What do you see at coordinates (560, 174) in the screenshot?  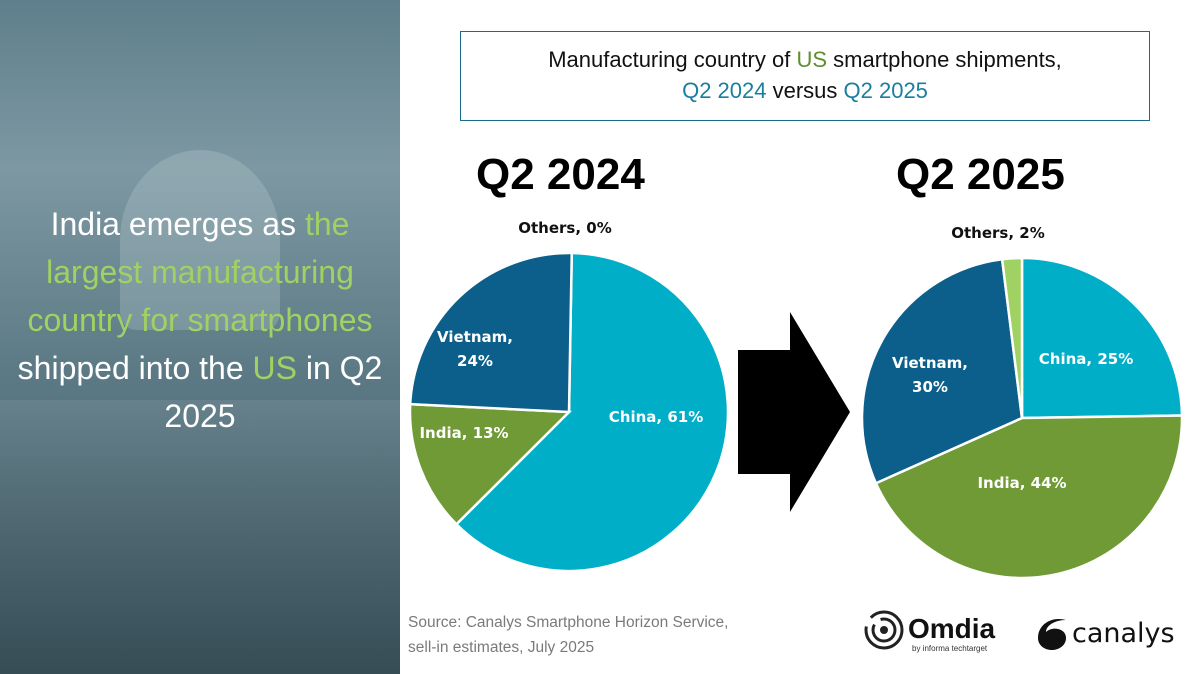 I see `pie-title-2024: Q2 2024` at bounding box center [560, 174].